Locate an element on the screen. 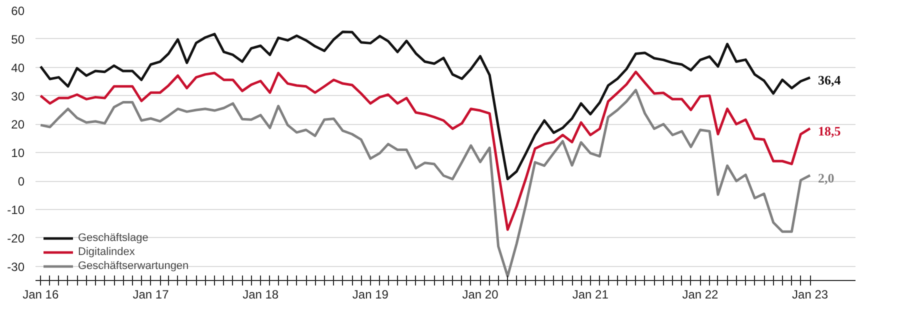 This screenshot has width=900, height=333. y-tick-label: 50 is located at coordinates (18, 39).